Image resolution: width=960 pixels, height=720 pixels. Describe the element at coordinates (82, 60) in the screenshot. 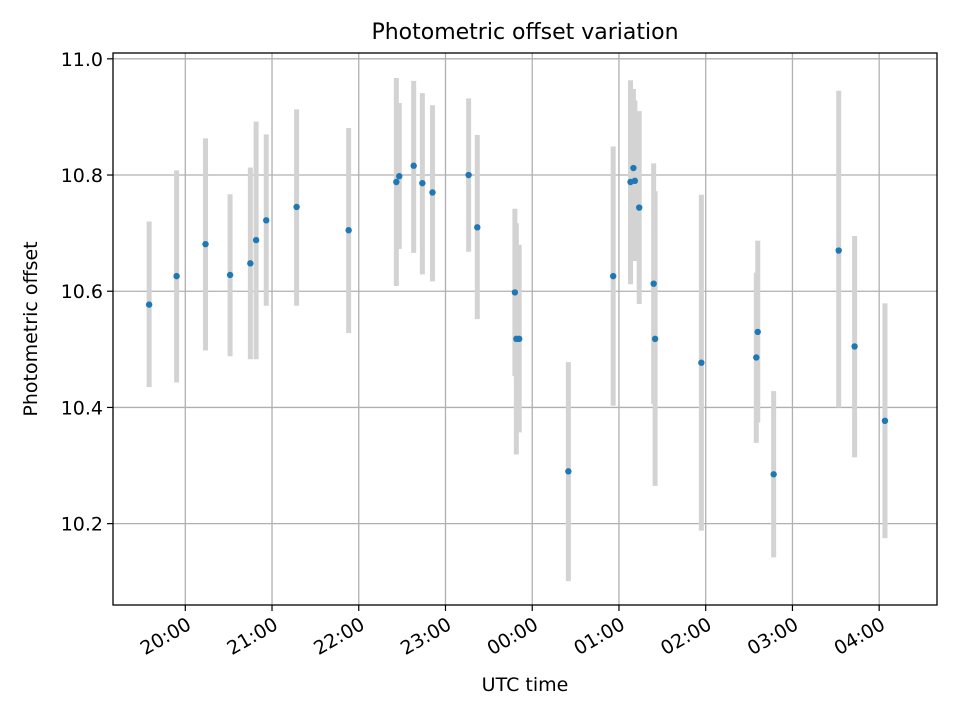

I see `y-tick-label: 11.0` at that location.